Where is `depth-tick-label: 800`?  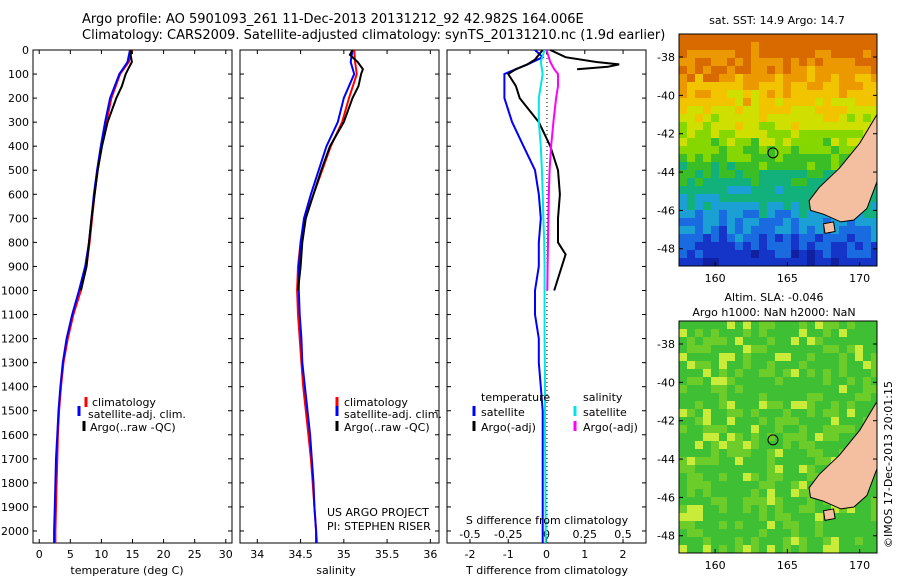
depth-tick-label: 800 is located at coordinates (18, 242).